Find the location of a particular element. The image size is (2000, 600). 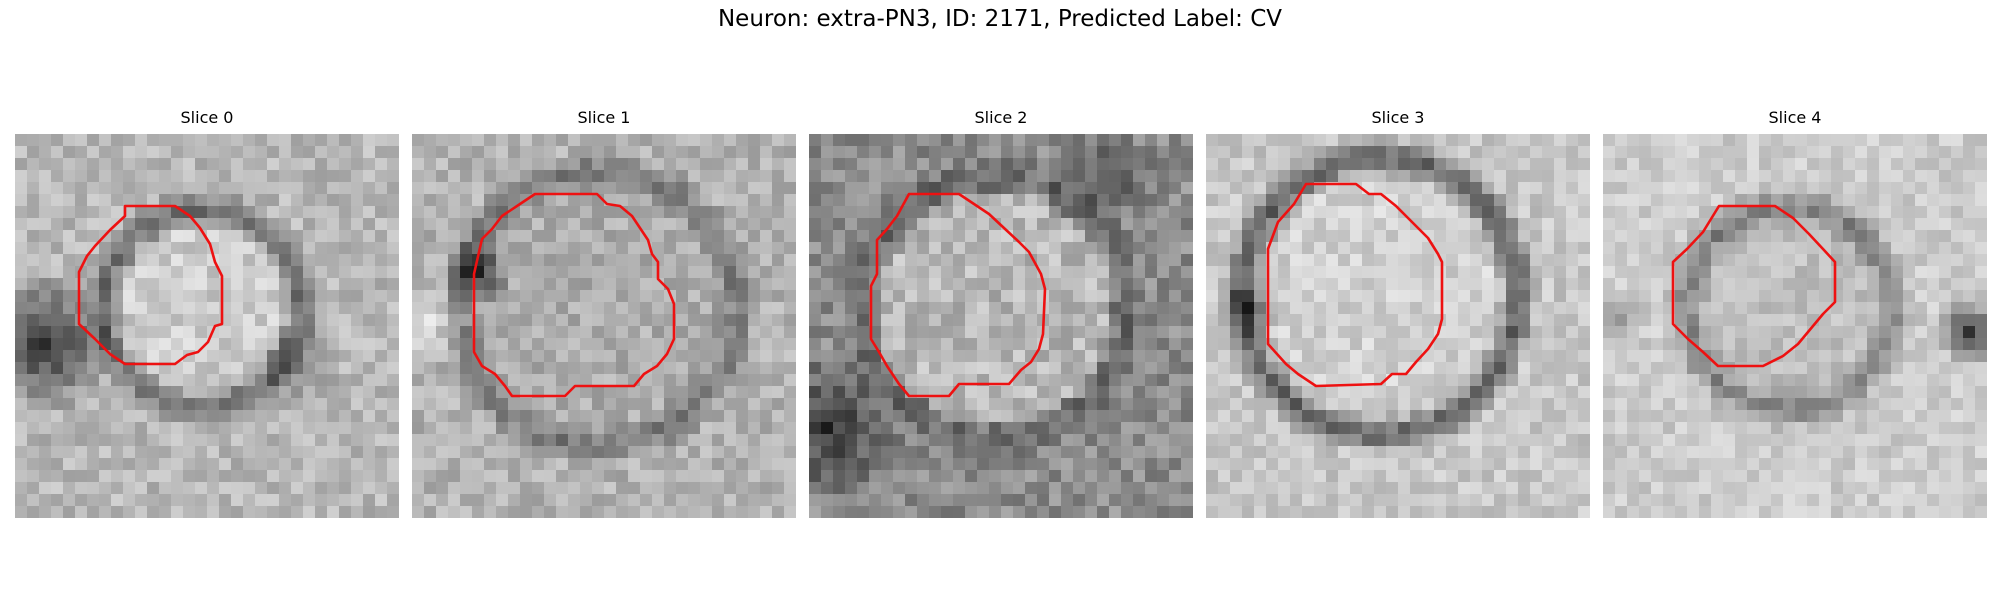

slice-panel-4: Slice 4 is located at coordinates (1795, 313).